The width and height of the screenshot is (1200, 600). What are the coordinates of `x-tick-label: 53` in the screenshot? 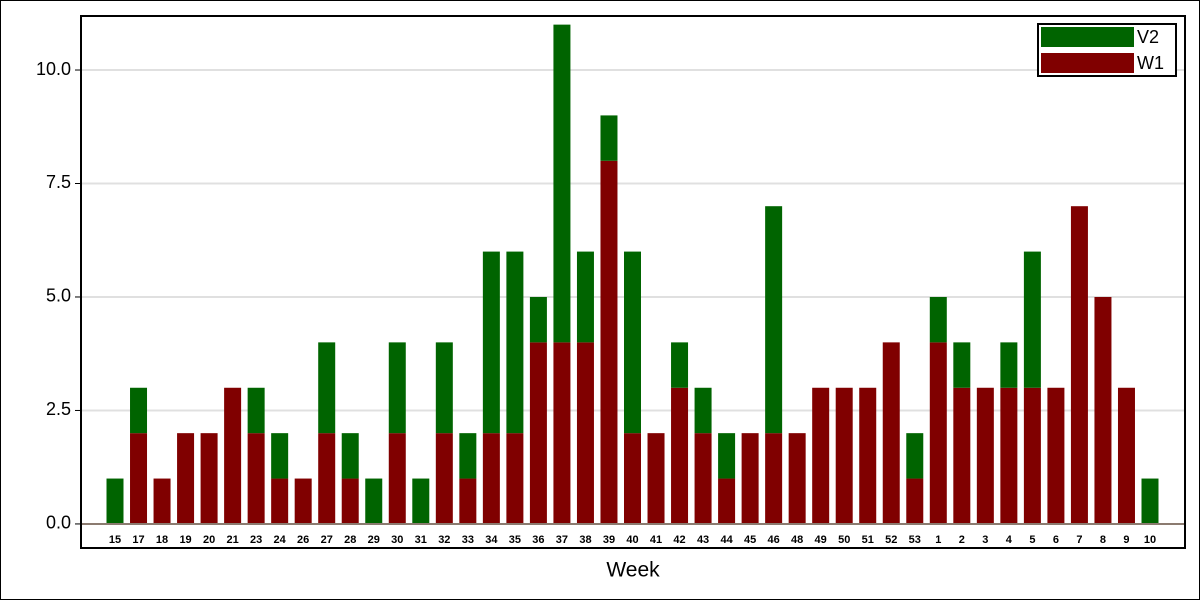 It's located at (915, 540).